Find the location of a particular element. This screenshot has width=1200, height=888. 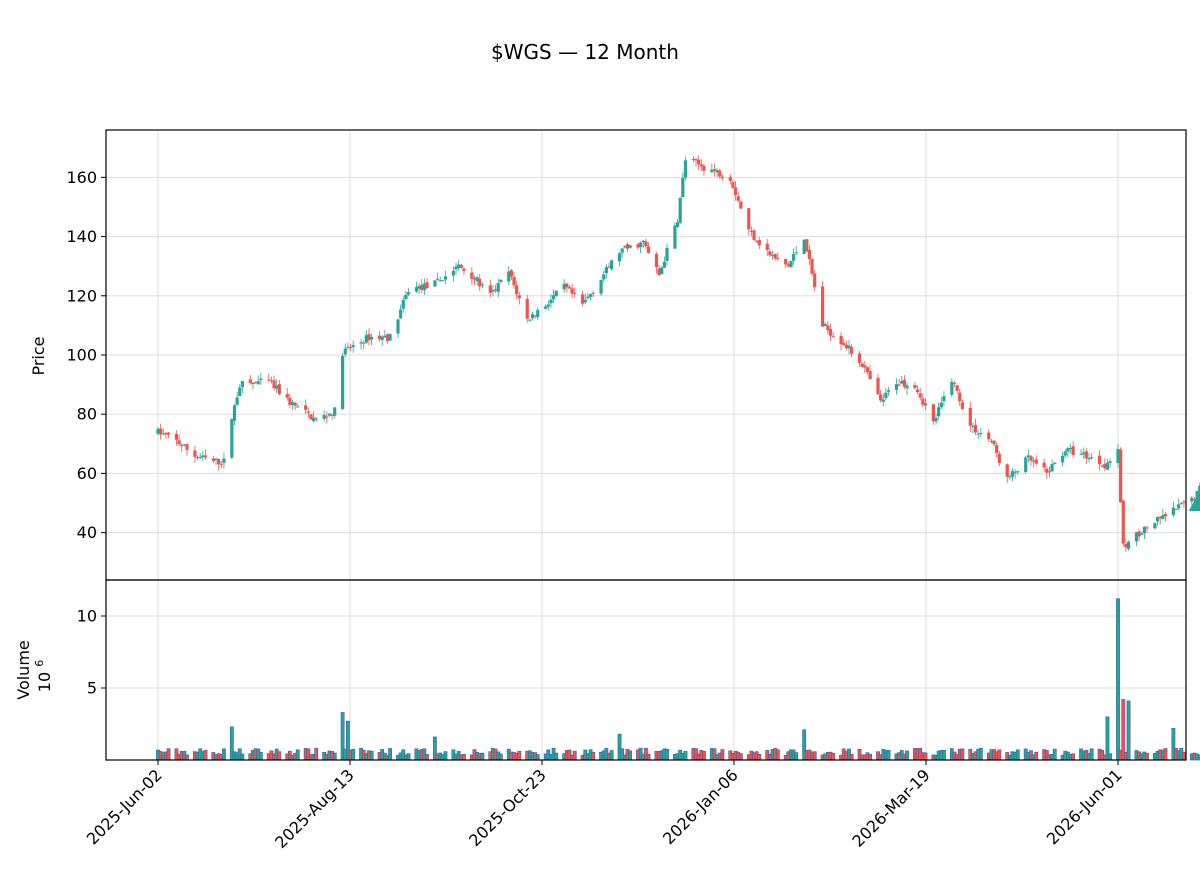

volume-unit-base: 10 is located at coordinates (44, 682).